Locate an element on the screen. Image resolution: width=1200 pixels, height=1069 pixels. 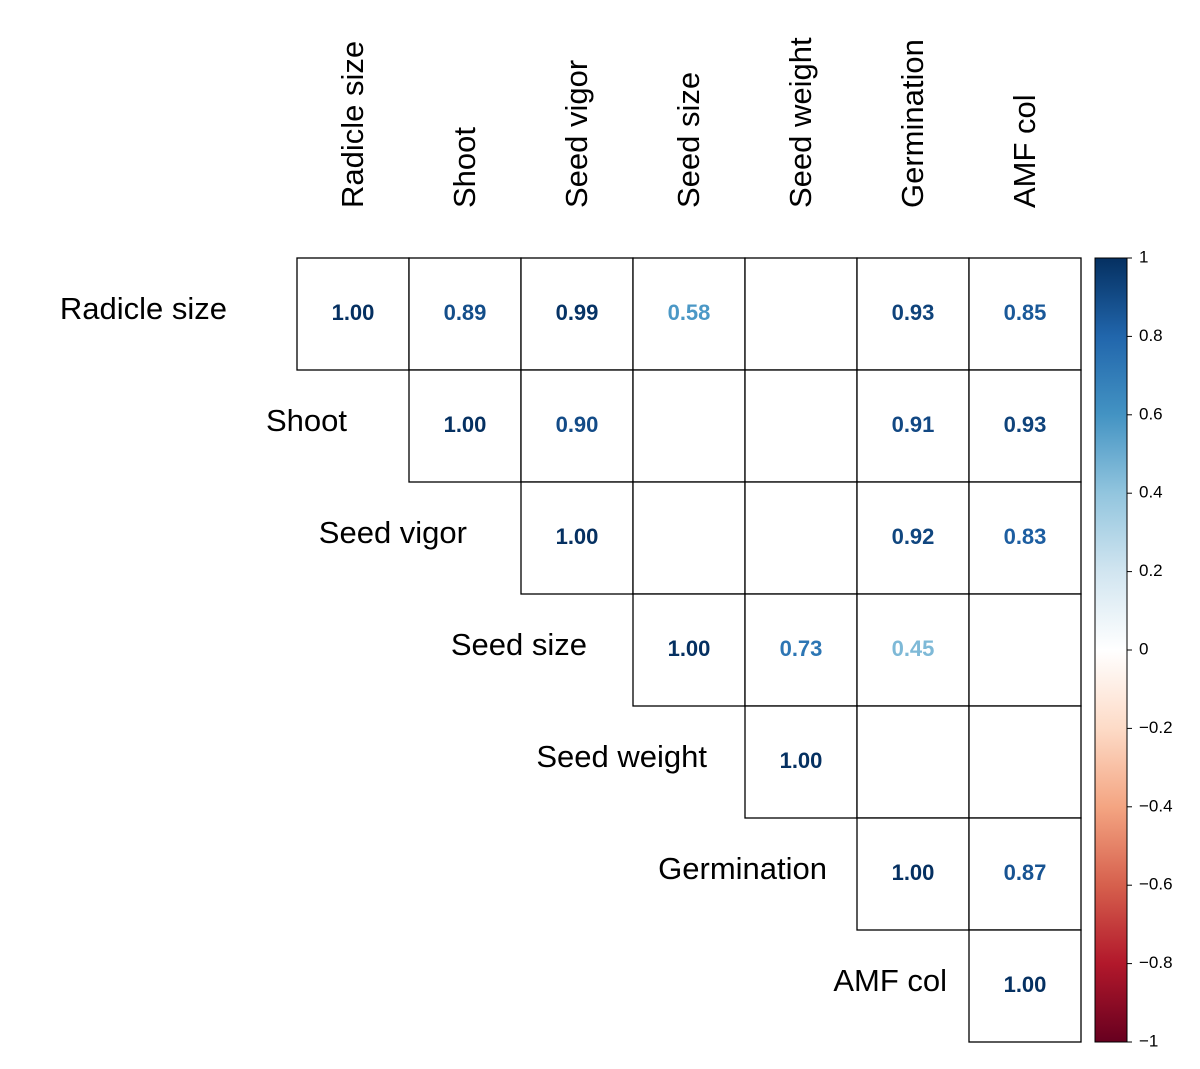
color-tick-label: −0.2 is located at coordinates (1156, 727).